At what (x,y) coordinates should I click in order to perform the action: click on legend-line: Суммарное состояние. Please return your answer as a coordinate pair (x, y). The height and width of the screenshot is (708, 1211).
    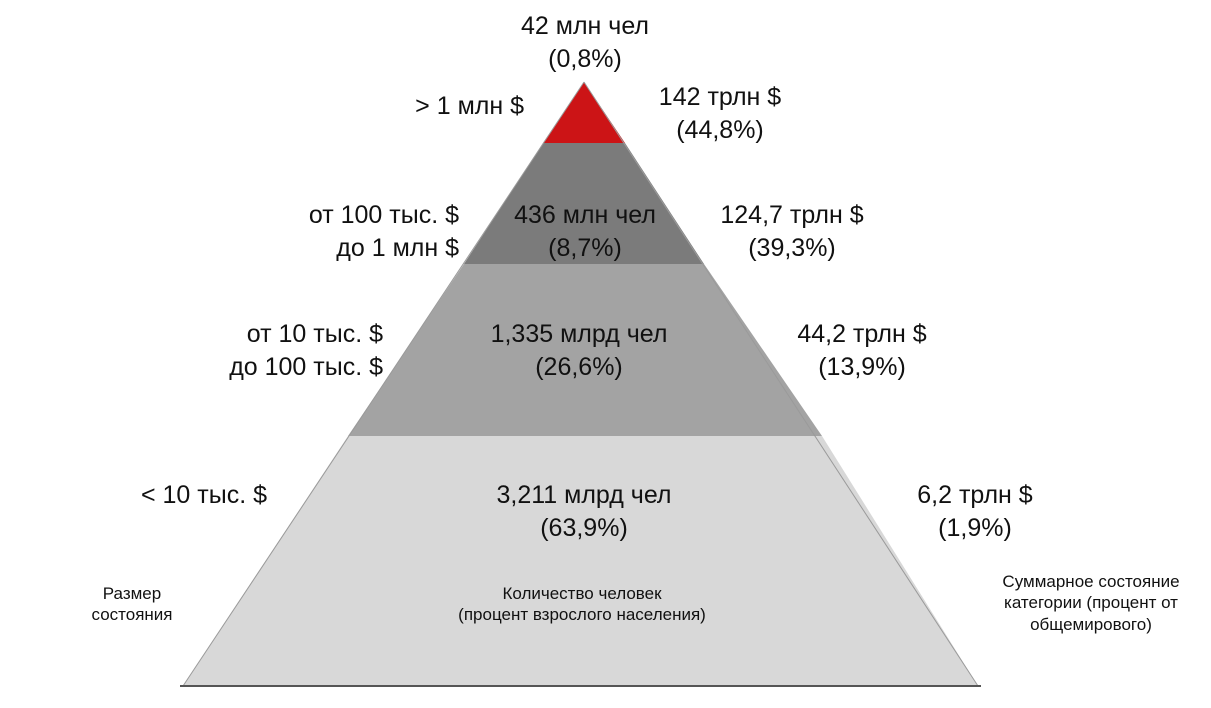
    Looking at the image, I should click on (1091, 581).